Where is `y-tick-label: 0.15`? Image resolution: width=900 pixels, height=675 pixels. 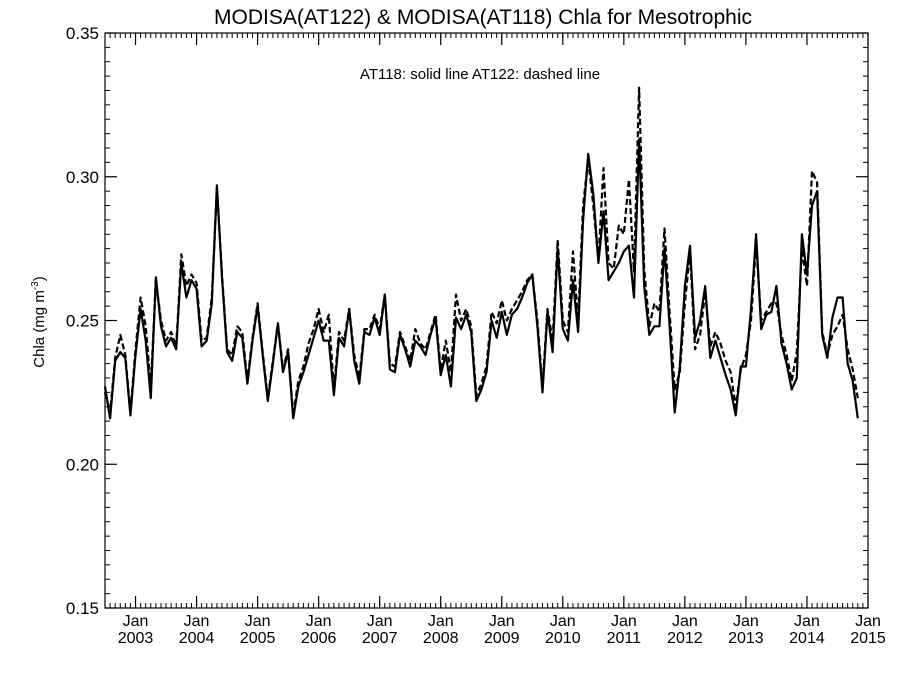 y-tick-label: 0.15 is located at coordinates (82, 608).